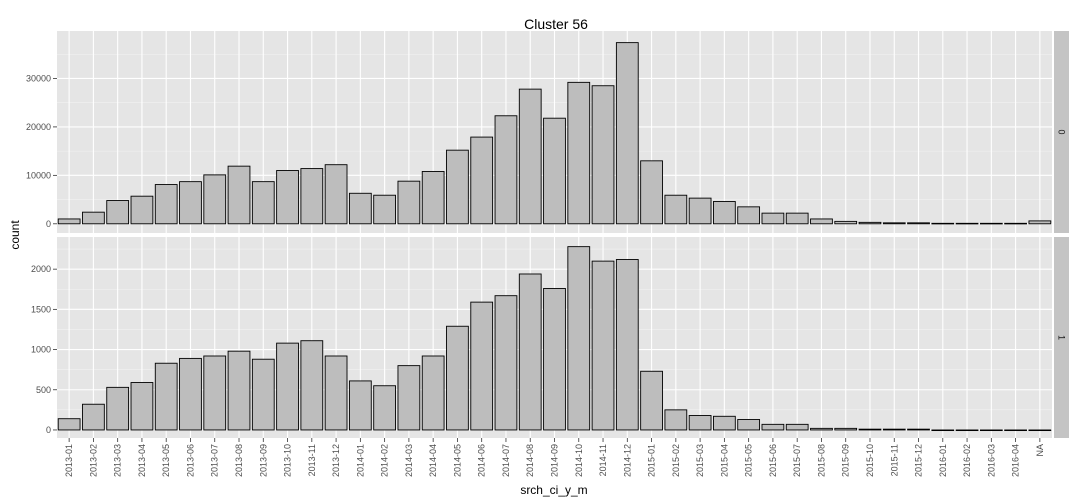  I want to click on x-tick-label: 2014-04, so click(433, 460).